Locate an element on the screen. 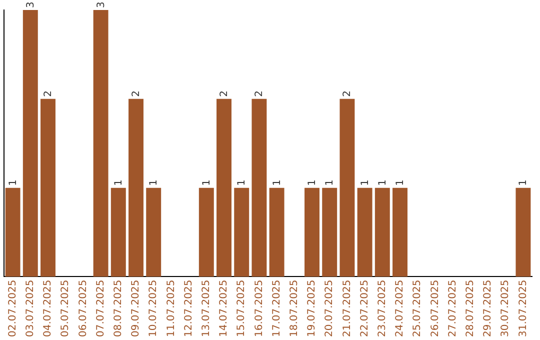 This screenshot has height=340, width=540. x-tick-label: 16.07.2025 is located at coordinates (259, 309).